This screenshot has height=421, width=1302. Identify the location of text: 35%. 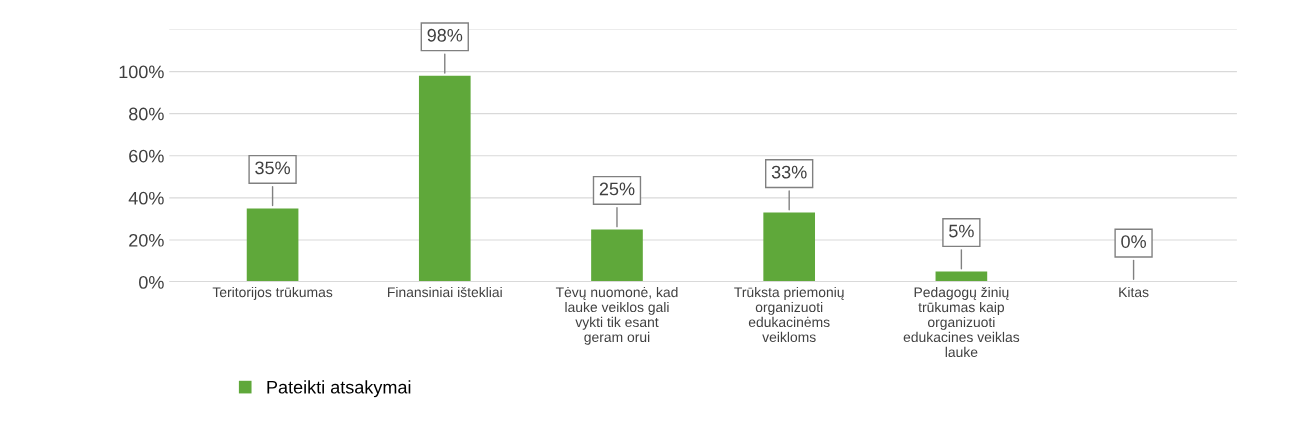
(273, 168).